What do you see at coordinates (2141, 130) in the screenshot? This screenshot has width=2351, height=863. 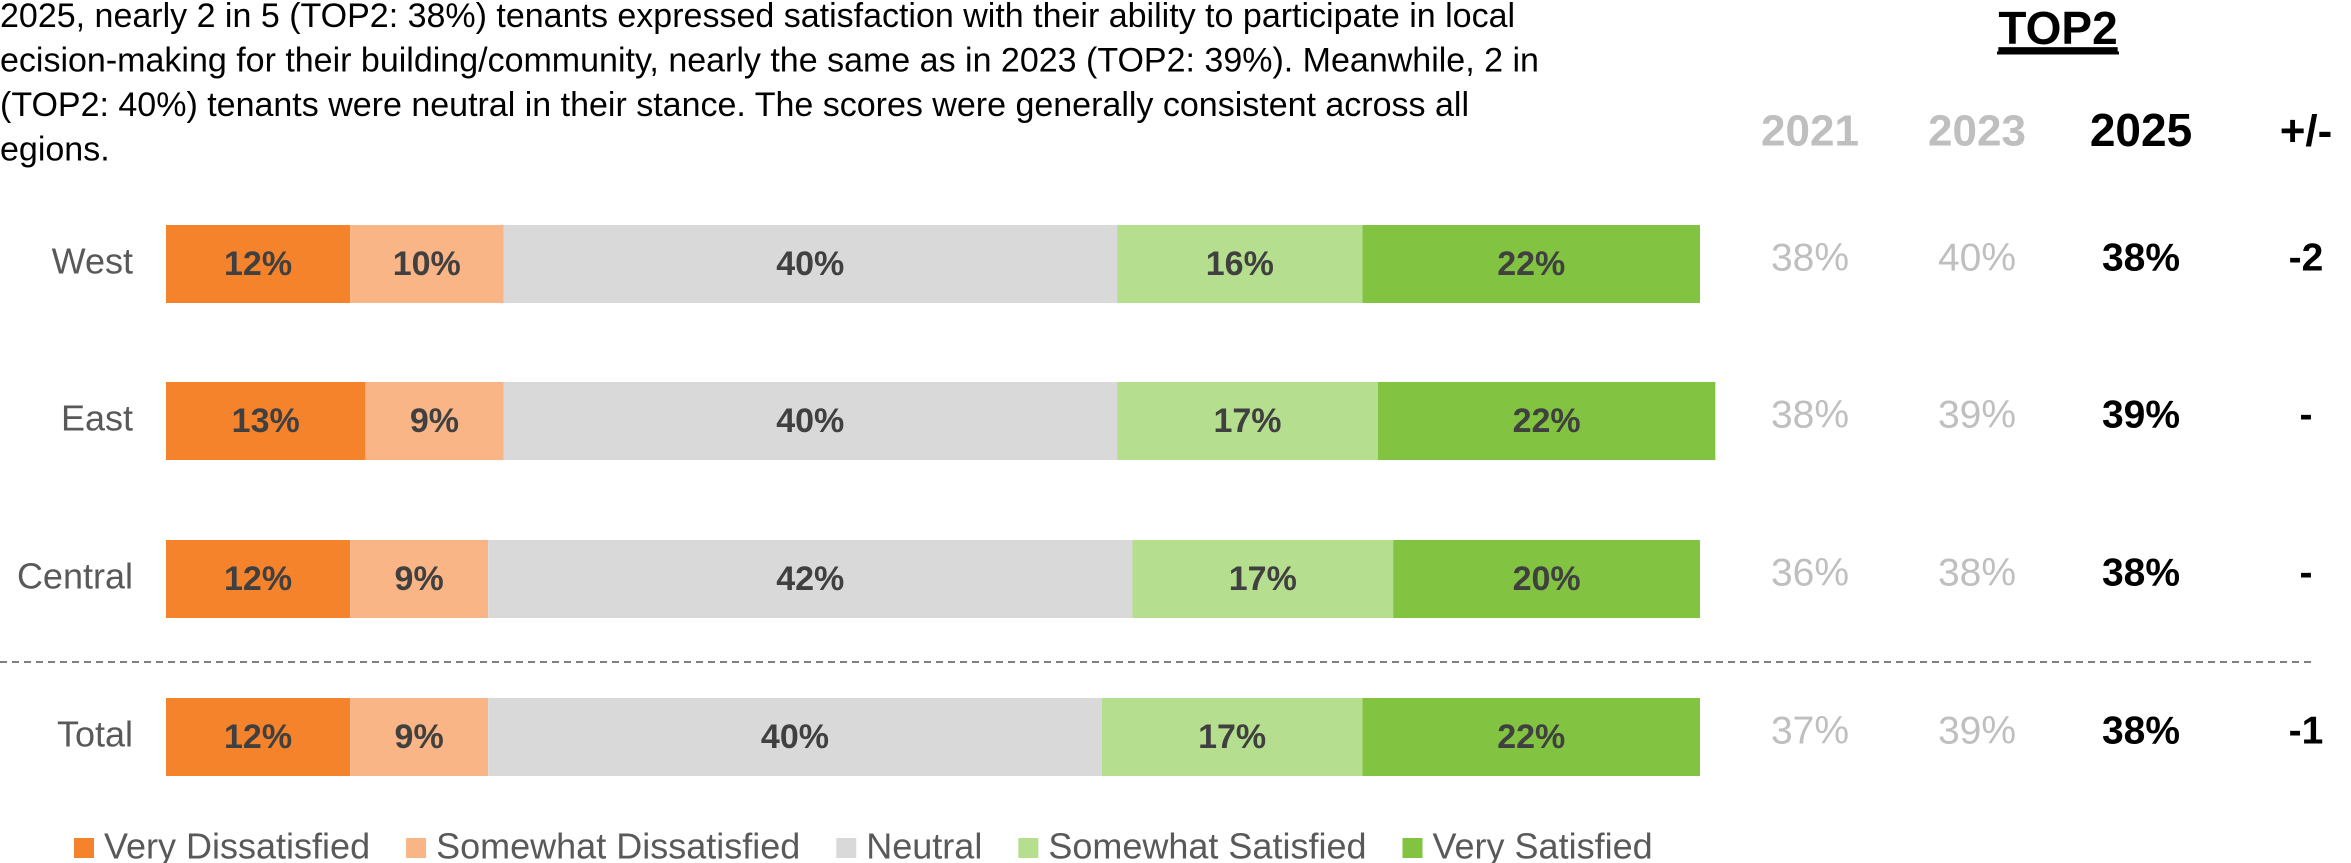 I see `column-header: 2025` at bounding box center [2141, 130].